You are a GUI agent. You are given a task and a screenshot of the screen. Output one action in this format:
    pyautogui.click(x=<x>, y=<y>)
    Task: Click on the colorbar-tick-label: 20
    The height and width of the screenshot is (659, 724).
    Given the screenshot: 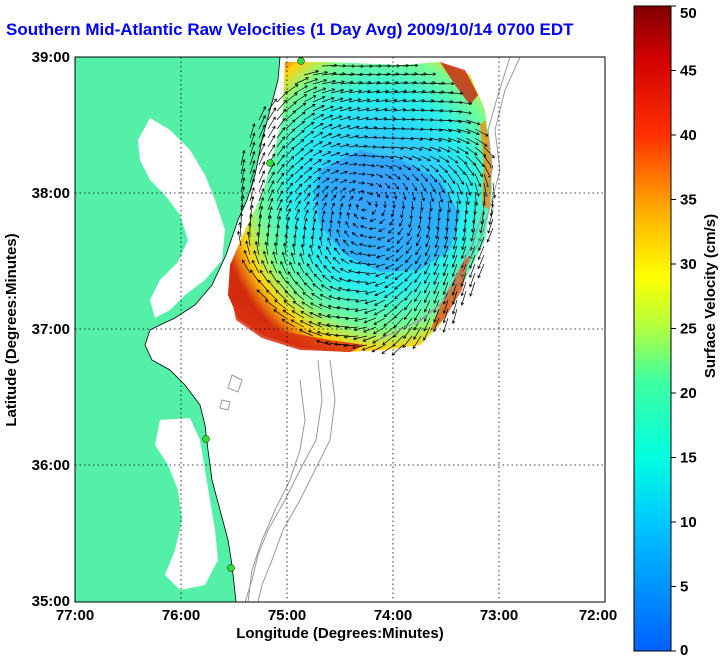 What is the action you would take?
    pyautogui.click(x=688, y=393)
    